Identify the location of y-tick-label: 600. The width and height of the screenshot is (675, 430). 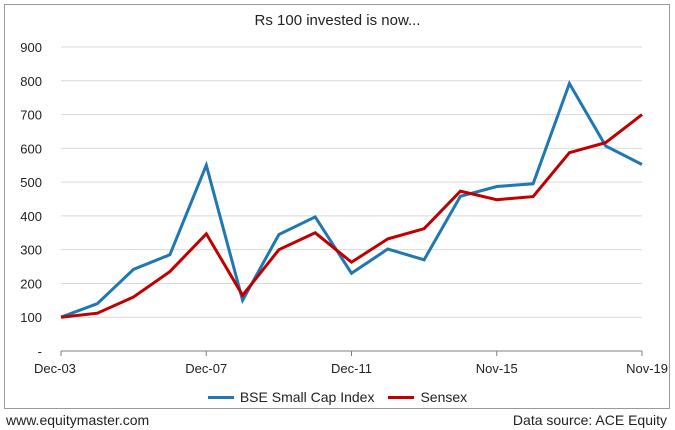
(31, 148).